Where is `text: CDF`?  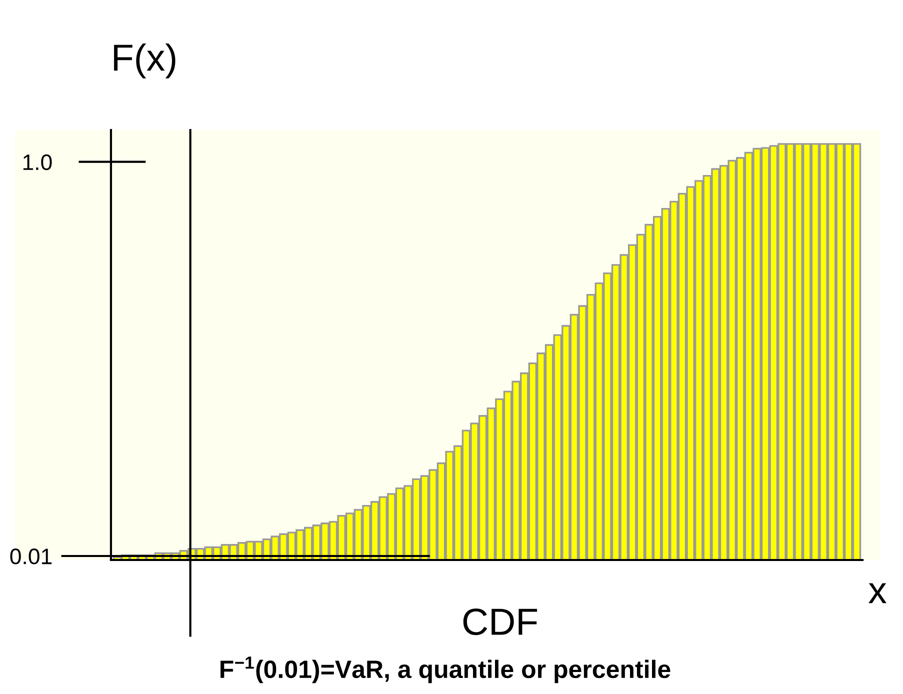
text: CDF is located at coordinates (500, 622).